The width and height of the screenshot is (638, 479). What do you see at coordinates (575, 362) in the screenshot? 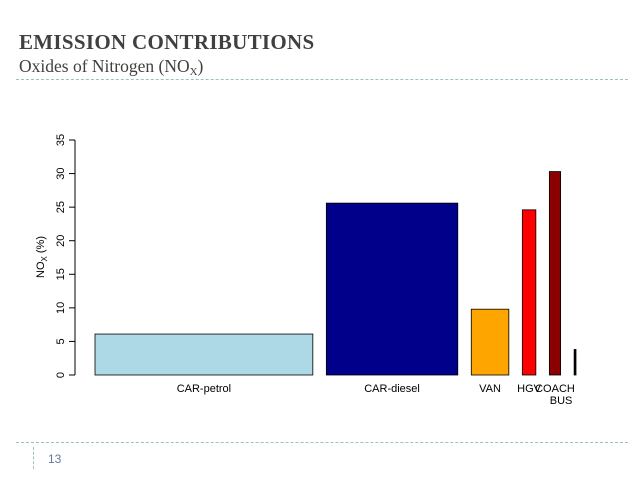
I see `bar-bus` at bounding box center [575, 362].